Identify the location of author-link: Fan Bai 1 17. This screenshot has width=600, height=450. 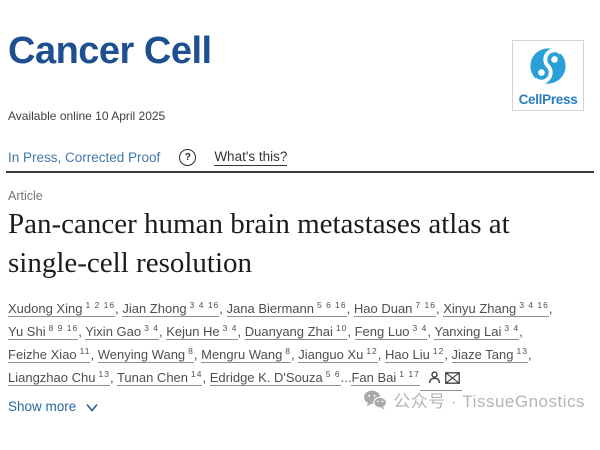
(385, 377).